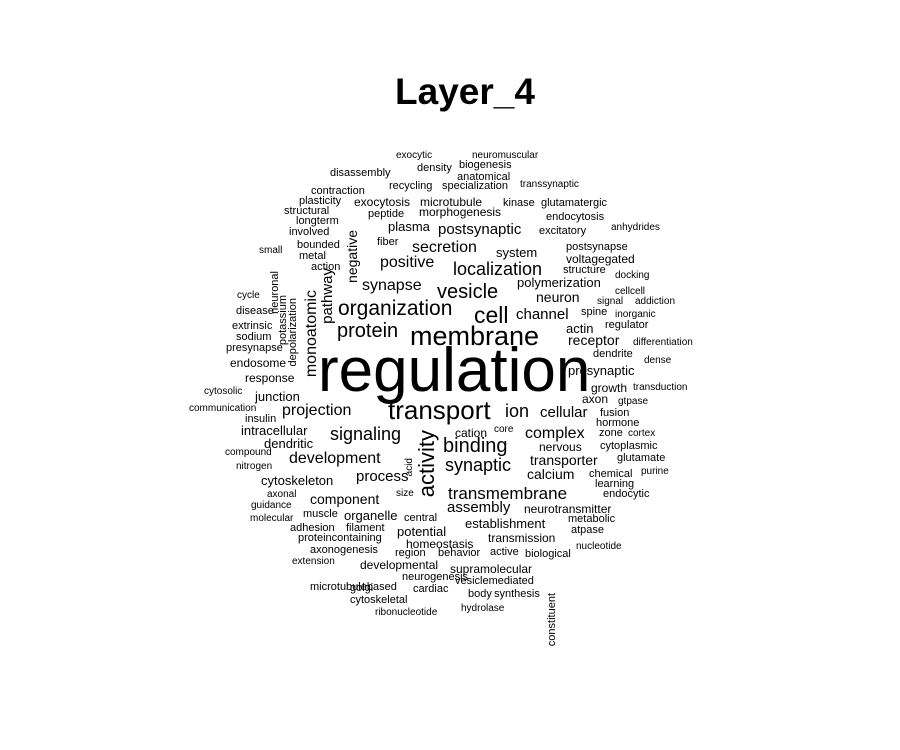  I want to click on word-51: morphogenesis, so click(460, 212).